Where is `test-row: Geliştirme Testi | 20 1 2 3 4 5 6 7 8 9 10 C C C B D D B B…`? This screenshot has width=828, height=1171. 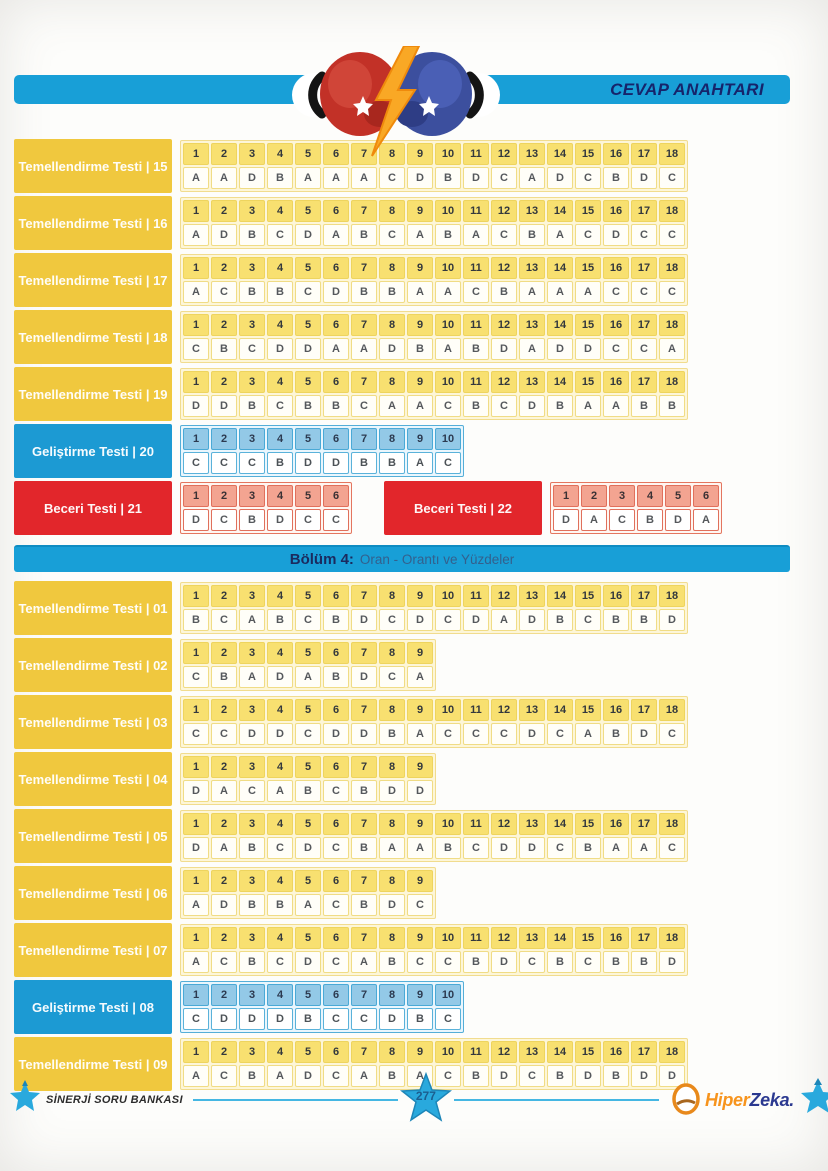
test-row: Geliştirme Testi | 20 1 2 3 4 5 6 7 8 9 10 C C C B D D B B… is located at coordinates (414, 451).